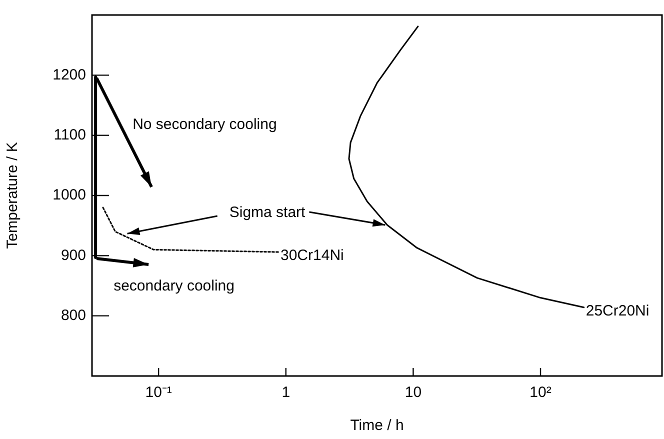 The image size is (664, 439). Describe the element at coordinates (158, 393) in the screenshot. I see `x-tick-label: 10⁻¹` at that location.